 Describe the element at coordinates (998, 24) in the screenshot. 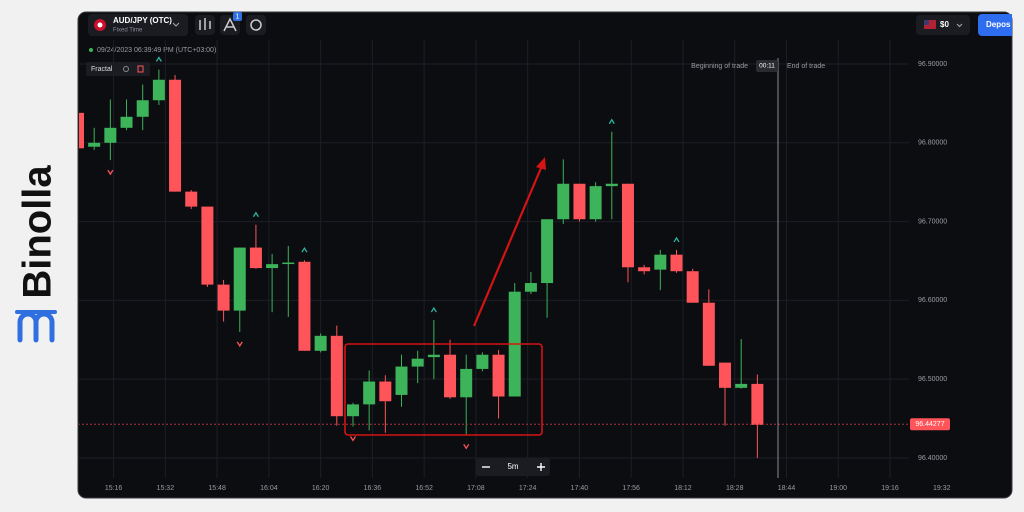

I see `deposit-label: Depos` at that location.